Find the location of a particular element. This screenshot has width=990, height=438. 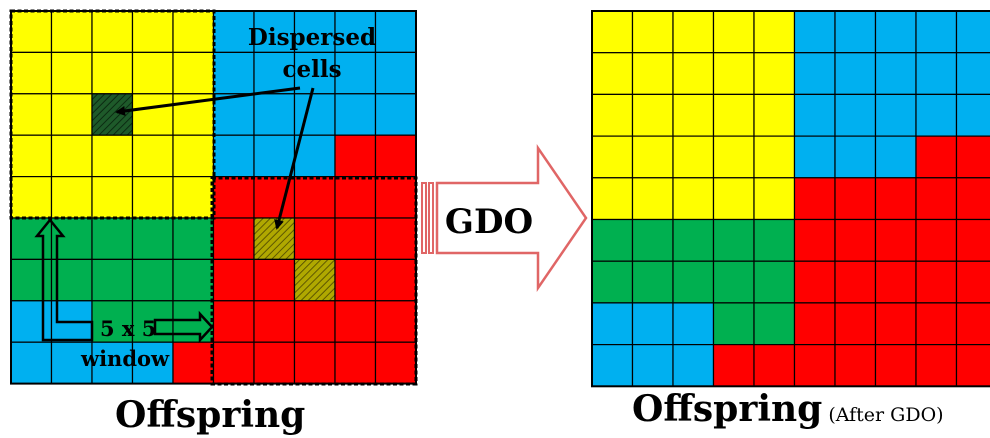

window-label-line1: 5 x 5 is located at coordinates (128, 328).